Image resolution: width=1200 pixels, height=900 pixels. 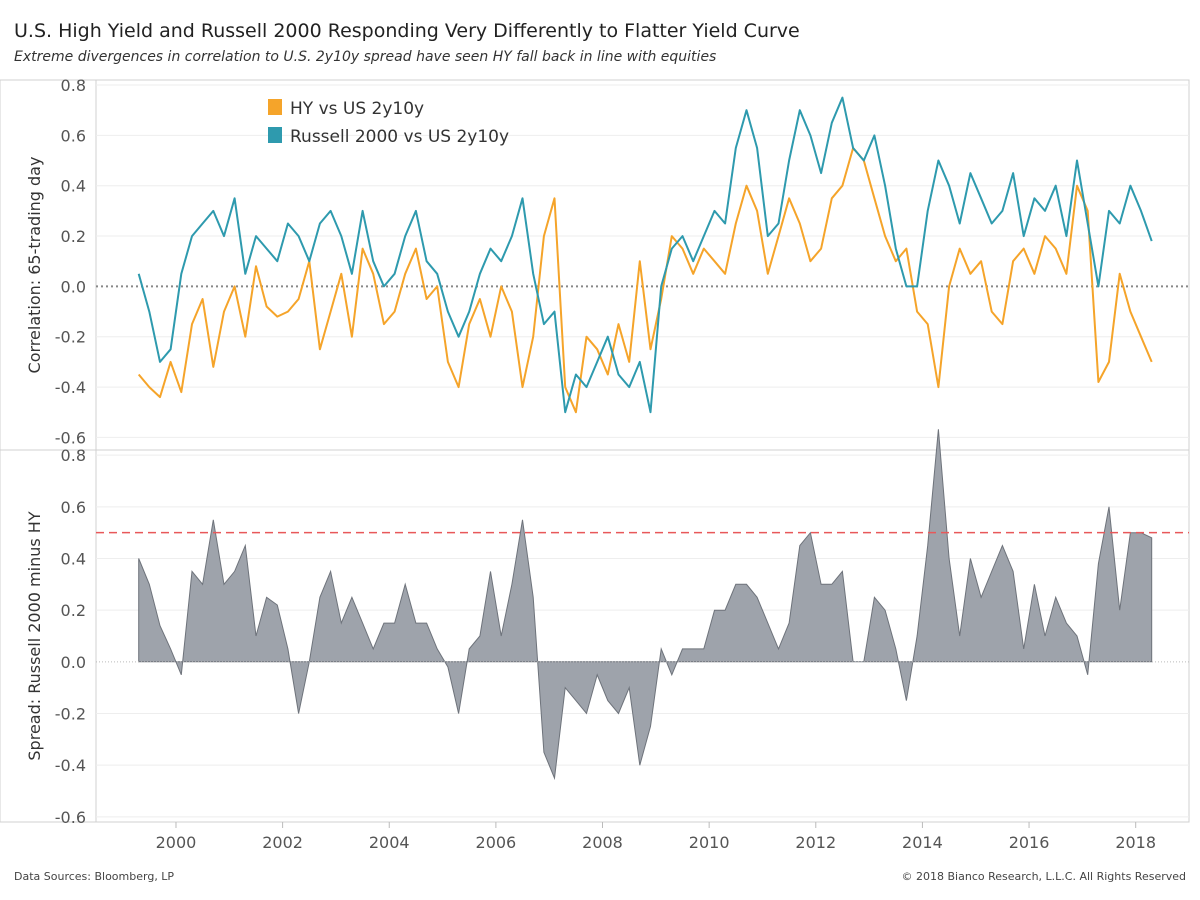 I want to click on x-tick-label: 2002, so click(x=282, y=842).